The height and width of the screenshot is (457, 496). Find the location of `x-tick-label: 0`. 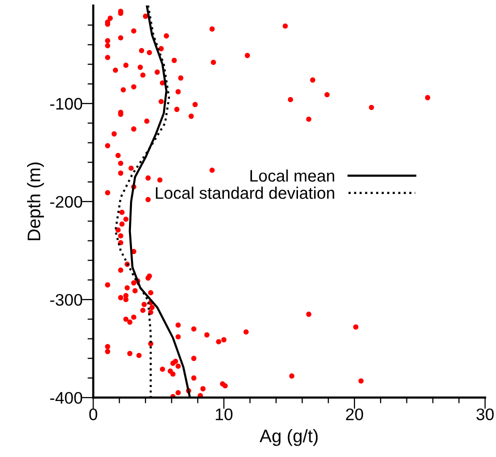

x-tick-label: 0 is located at coordinates (93, 414).